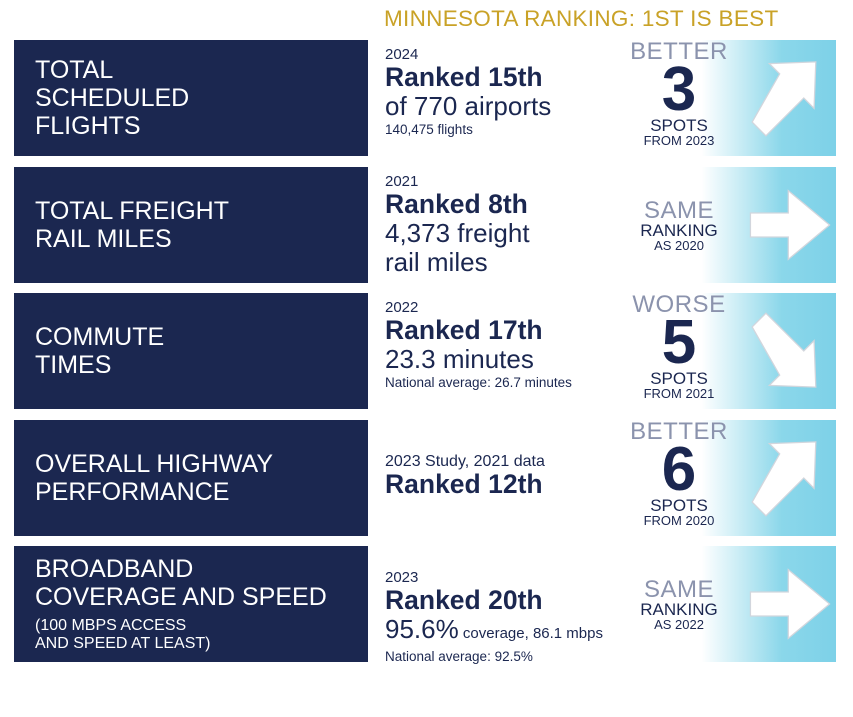 This screenshot has height=717, width=853. What do you see at coordinates (429, 129) in the screenshot?
I see `metric-note: 140,475 flights` at bounding box center [429, 129].